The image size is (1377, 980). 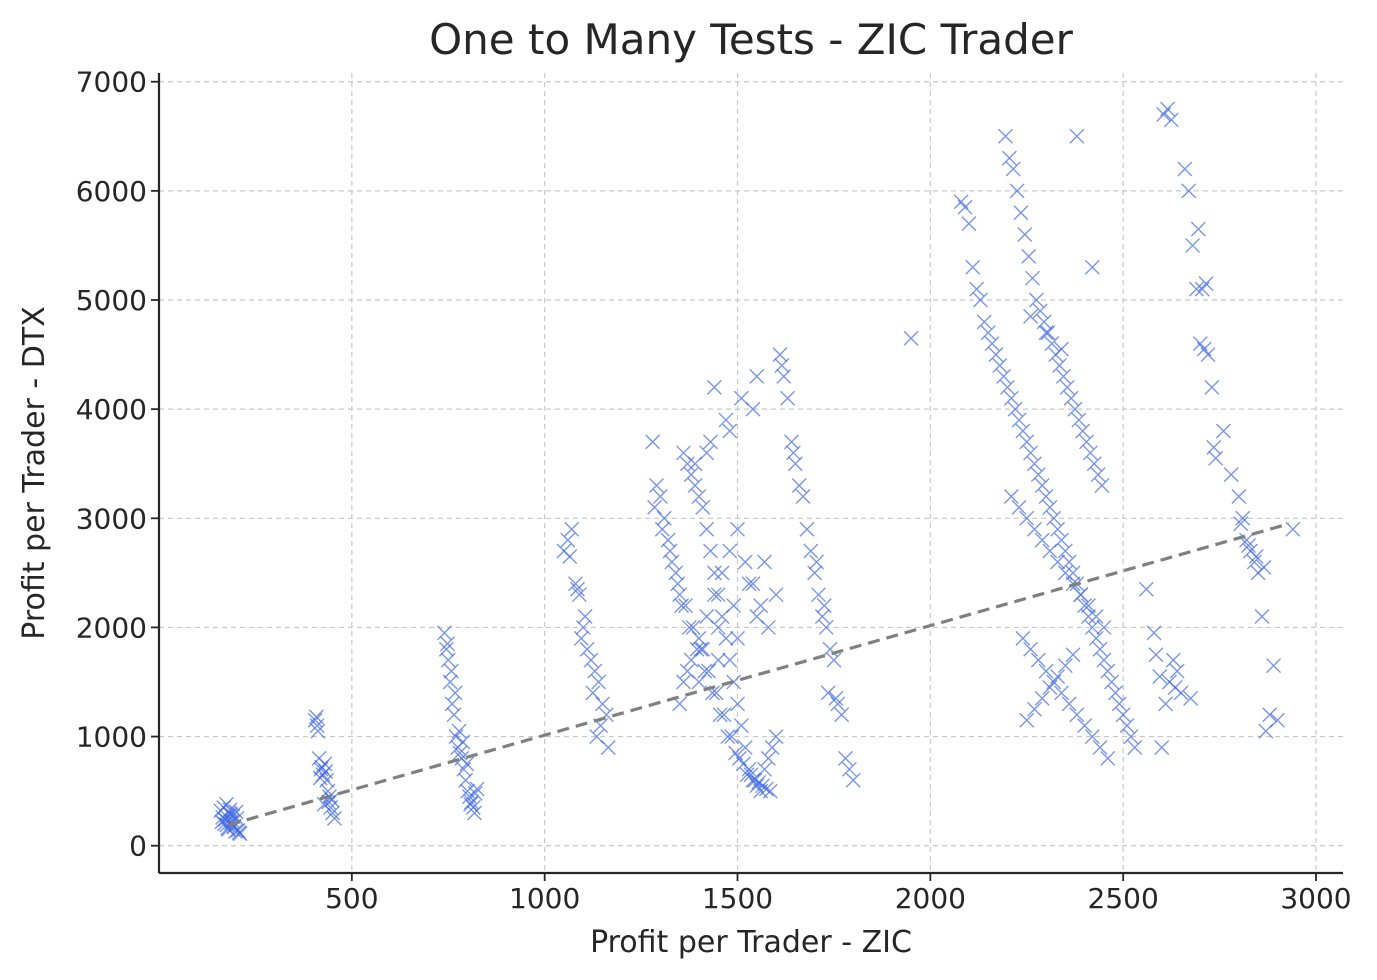 I want to click on x-tick-label: 1500, so click(x=737, y=898).